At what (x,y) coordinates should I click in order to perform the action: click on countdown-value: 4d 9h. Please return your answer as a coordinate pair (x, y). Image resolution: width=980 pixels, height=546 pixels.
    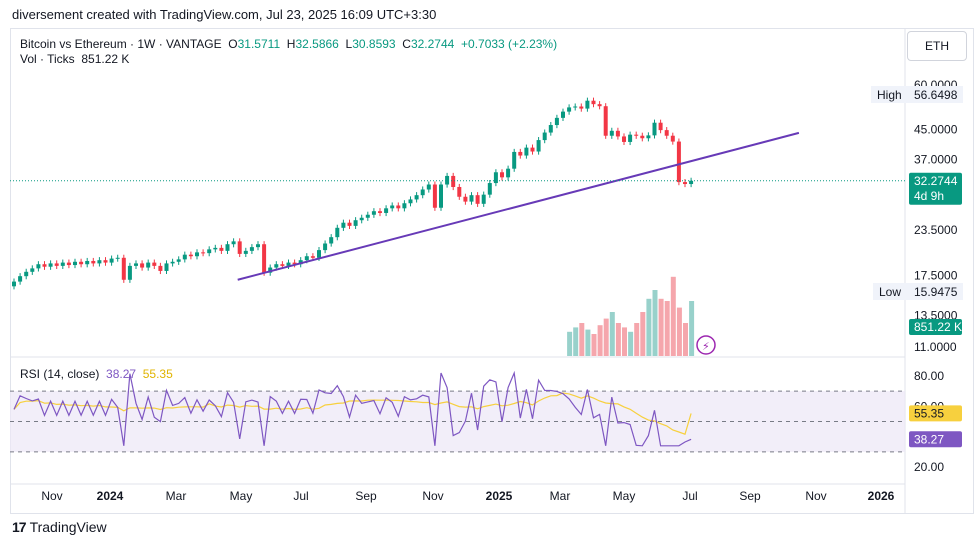
    Looking at the image, I should click on (929, 196).